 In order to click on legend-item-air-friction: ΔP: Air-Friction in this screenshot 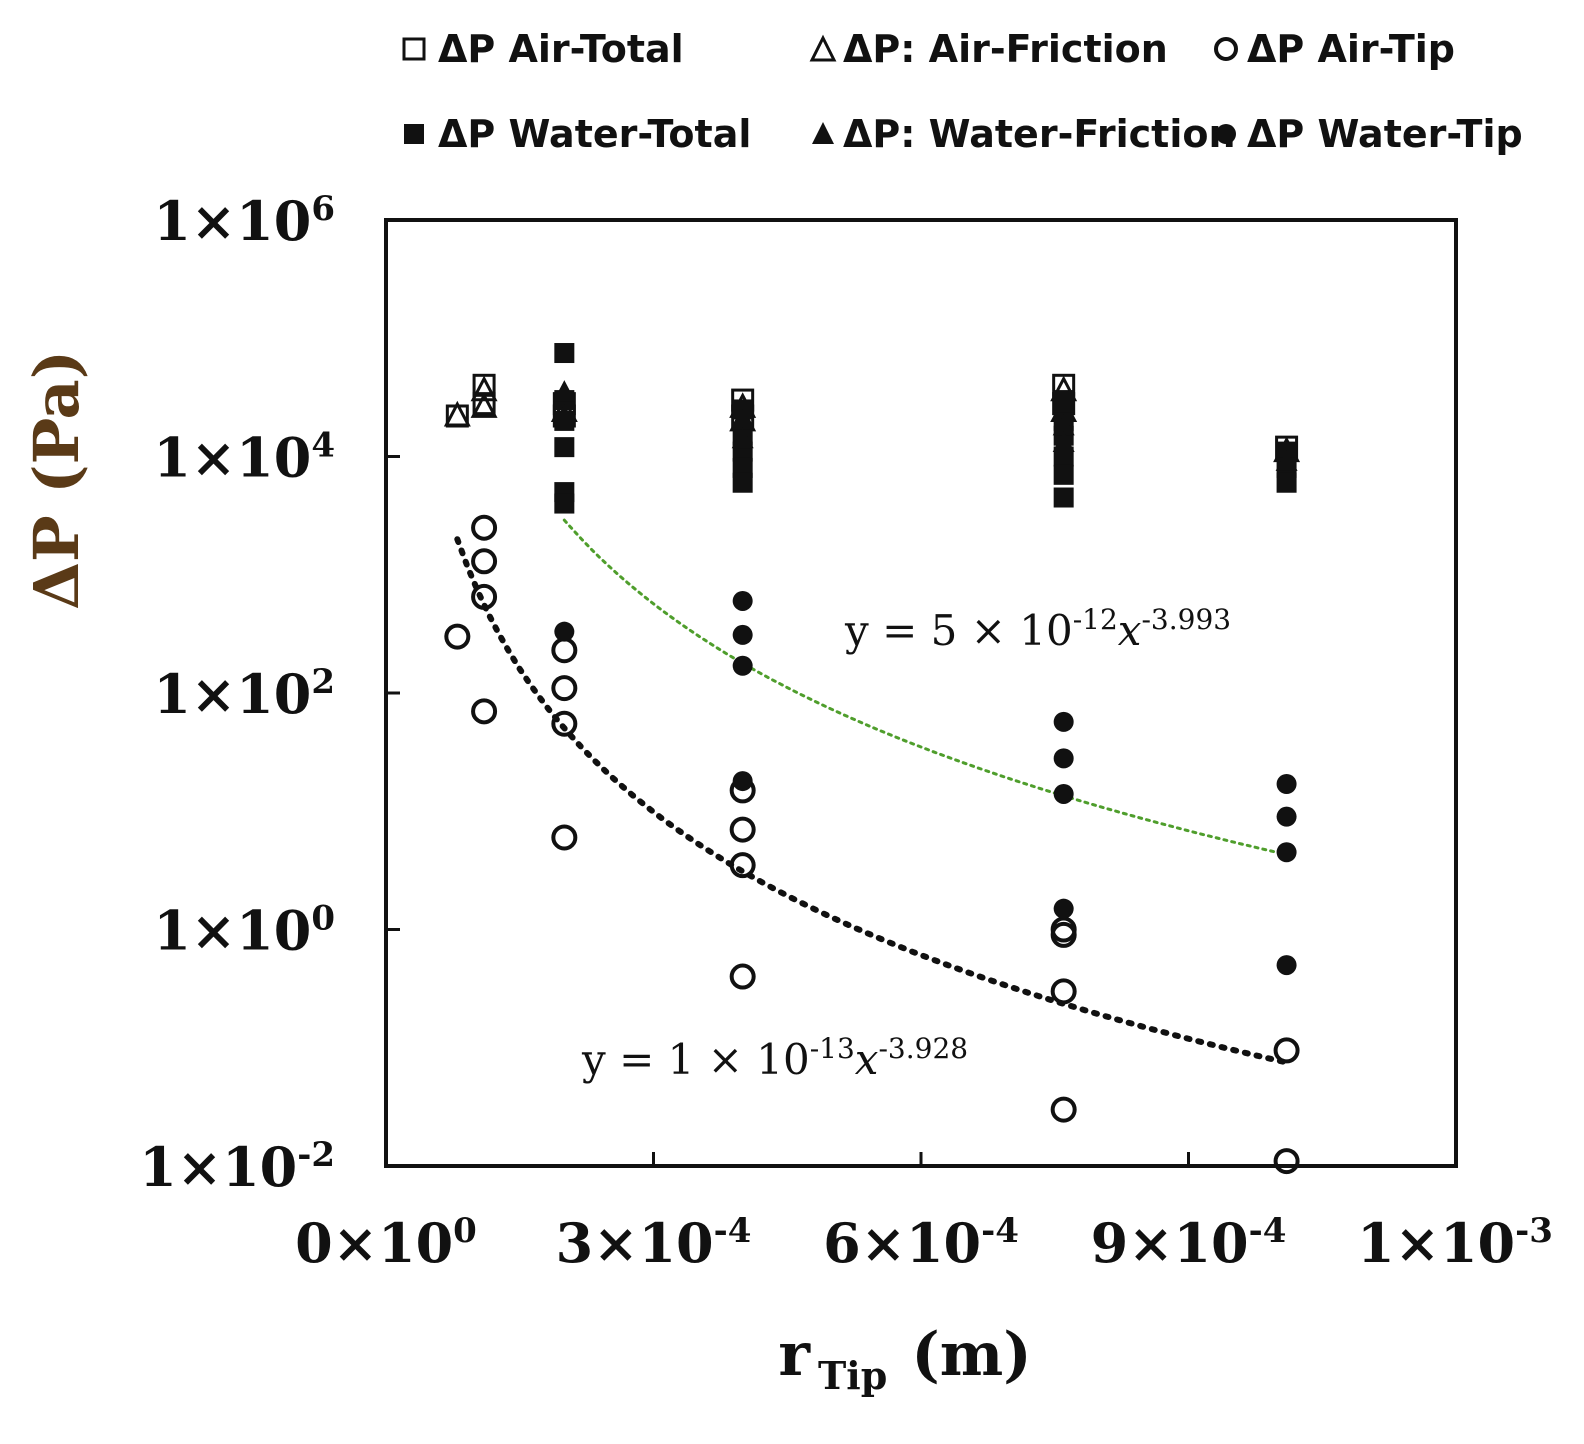, I will do `click(988, 49)`.